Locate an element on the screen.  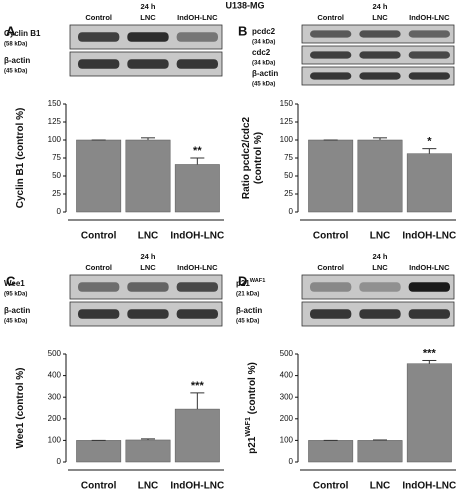
y-axis-label: p21WAF1 (control %) is located at coordinates (251, 408).